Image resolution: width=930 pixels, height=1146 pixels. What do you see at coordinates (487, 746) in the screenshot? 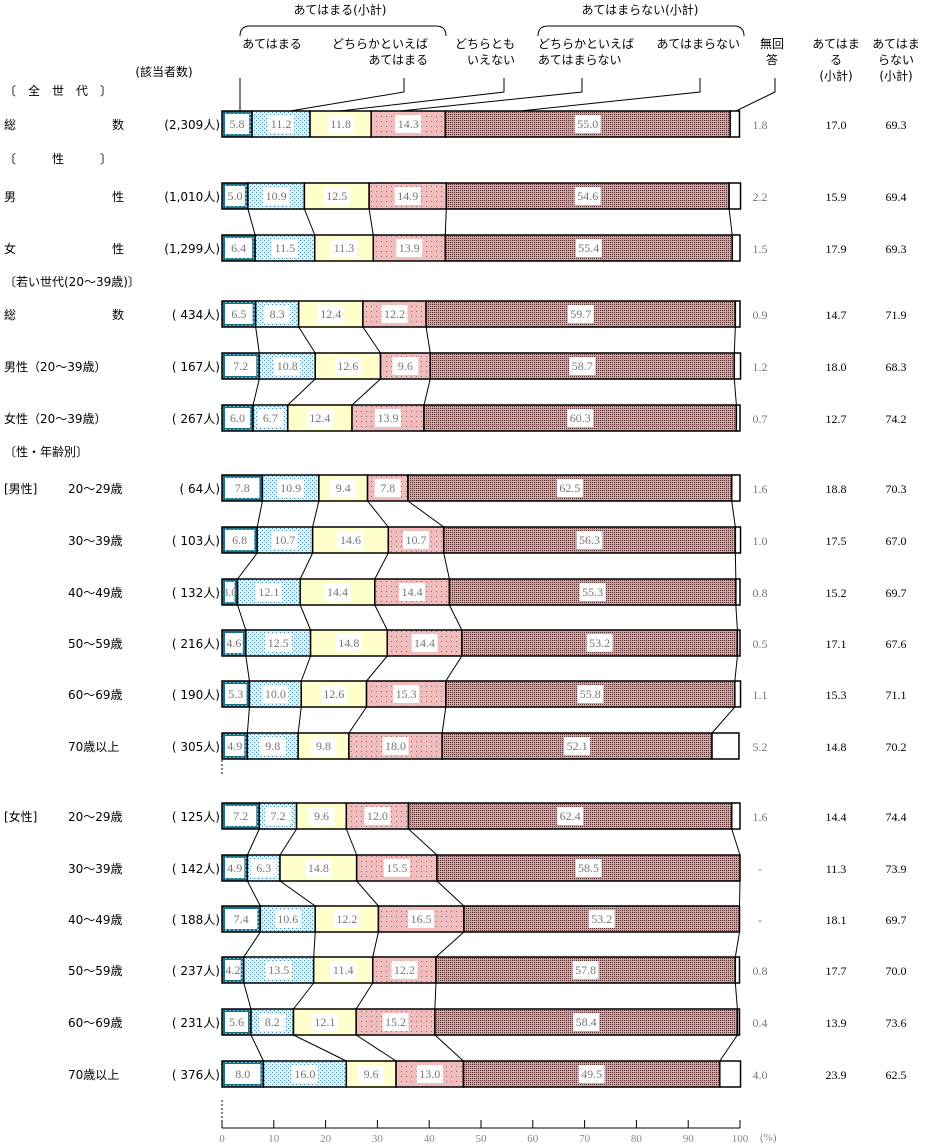
I see `bar-row: 70歳以上 ( 305人) 4.9 9.8 9.8 18.0 52.1 5.2 14.8 70.2` at bounding box center [487, 746].